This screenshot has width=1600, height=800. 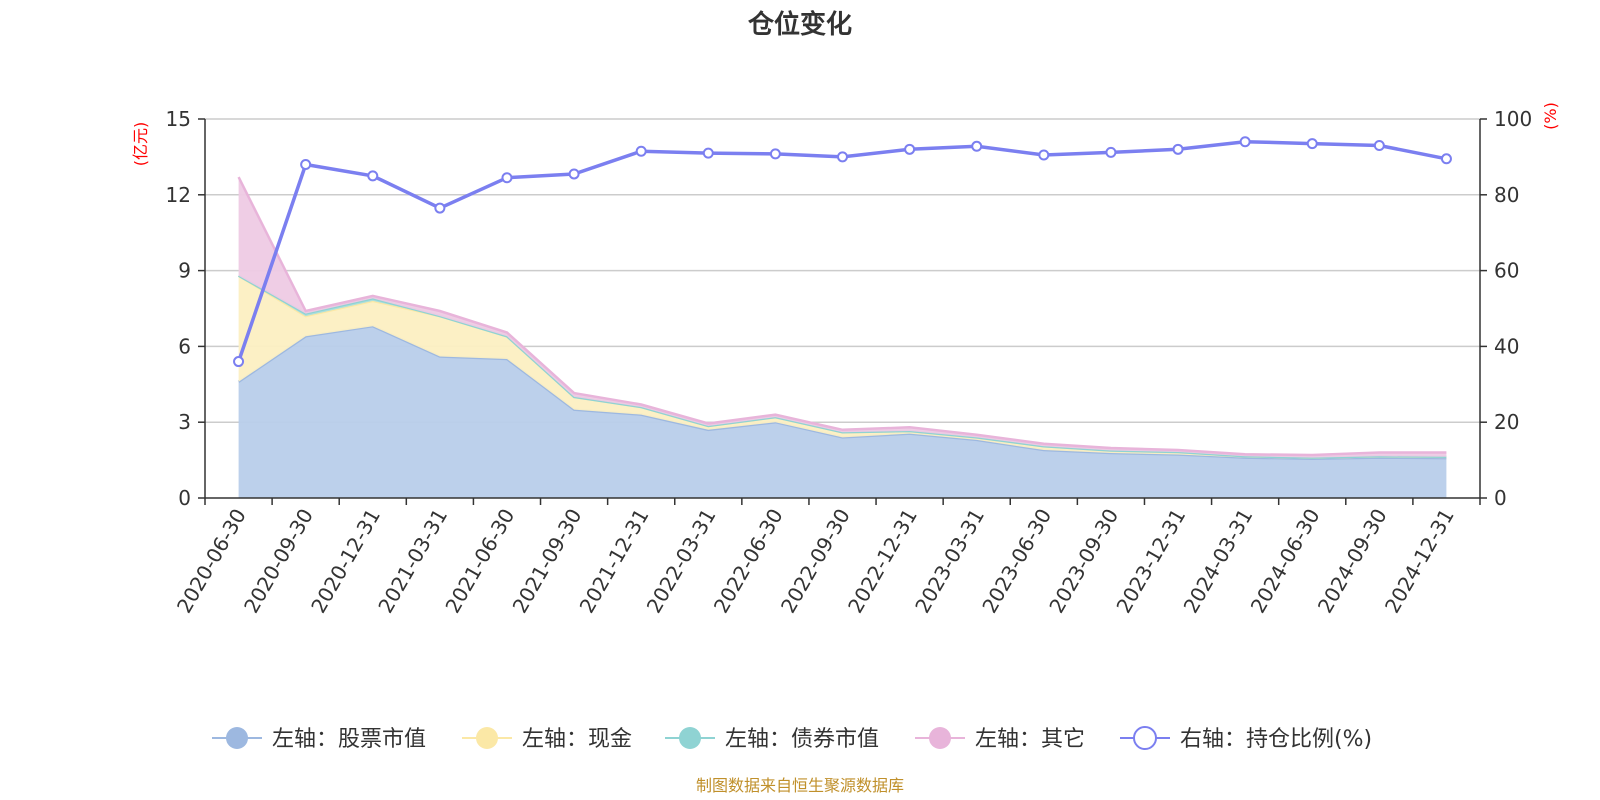 I want to click on x-axis-tick-label: 2022-06-30, so click(x=748, y=561).